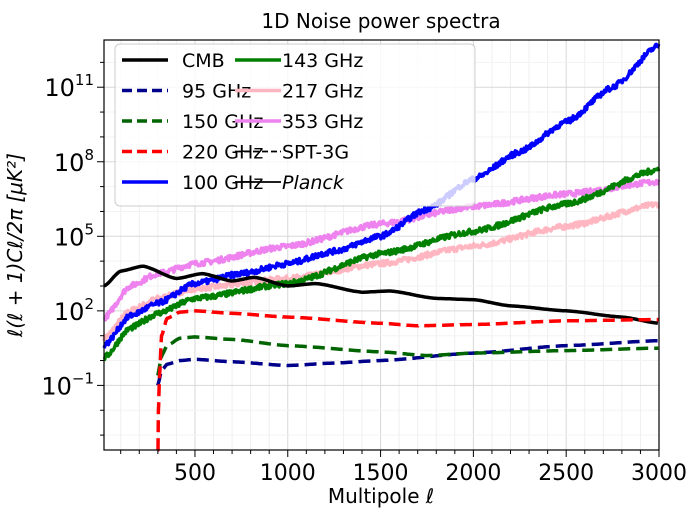 The height and width of the screenshot is (519, 700). Describe the element at coordinates (313, 183) in the screenshot. I see `legend-label: Planck` at that location.